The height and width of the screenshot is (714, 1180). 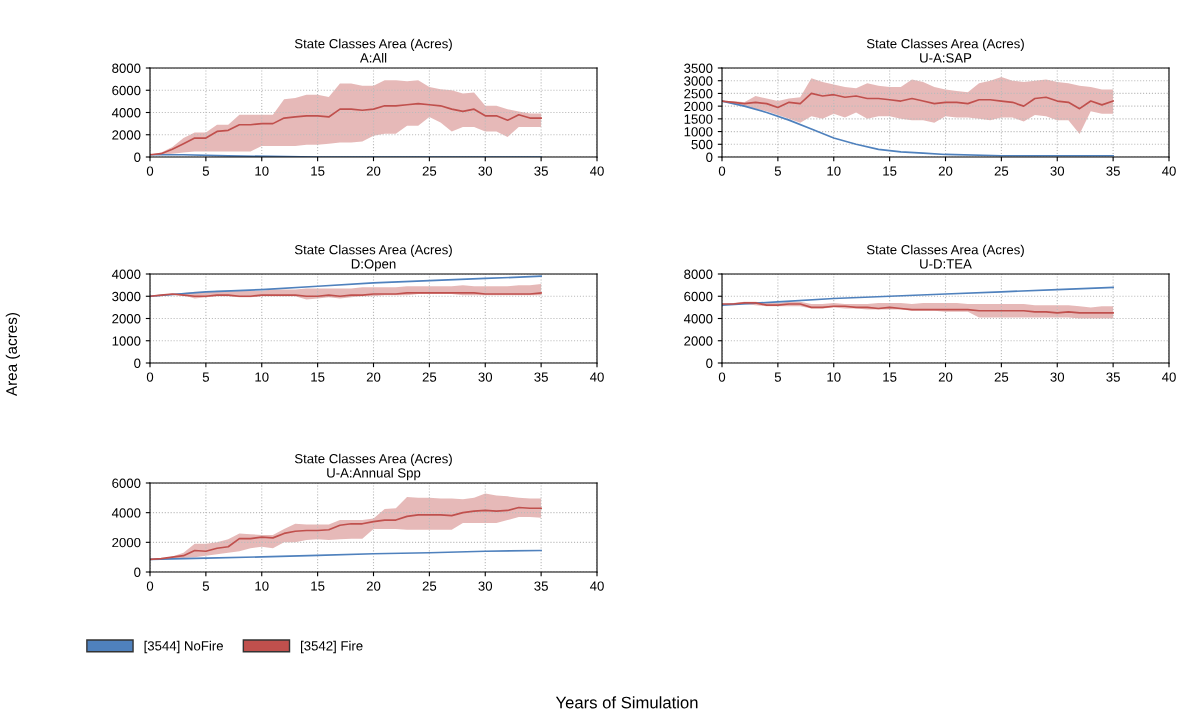 What do you see at coordinates (945, 50) in the screenshot?
I see `chart-title: State Classes Area (Acres) U-A:SAP` at bounding box center [945, 50].